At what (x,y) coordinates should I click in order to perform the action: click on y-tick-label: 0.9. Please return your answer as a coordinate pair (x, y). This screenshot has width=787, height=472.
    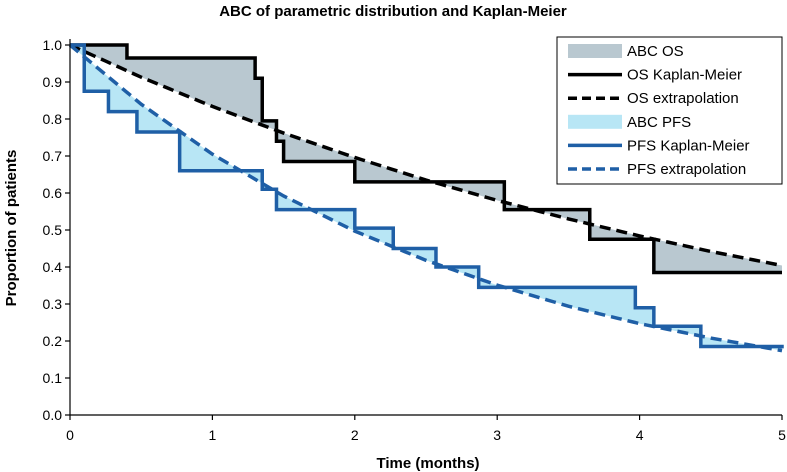
    Looking at the image, I should click on (53, 82).